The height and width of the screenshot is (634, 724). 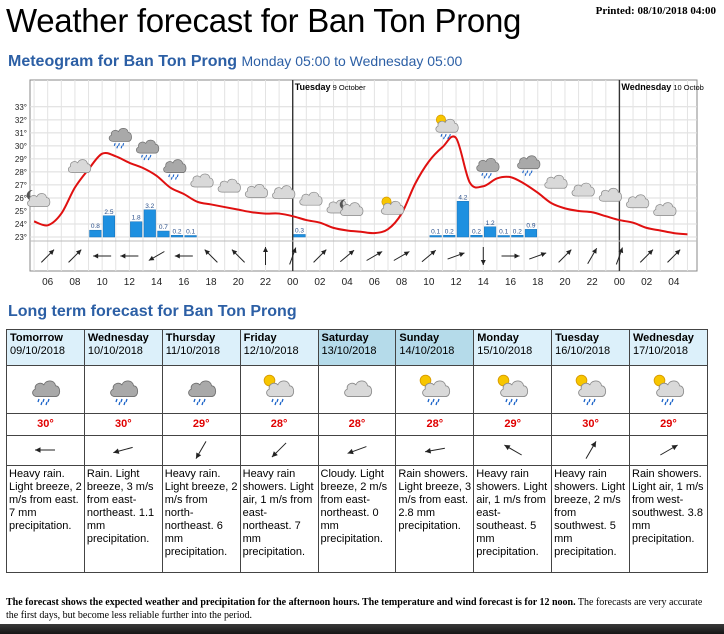 I want to click on day-header: Tuesday 16/10/2018, so click(x=590, y=347).